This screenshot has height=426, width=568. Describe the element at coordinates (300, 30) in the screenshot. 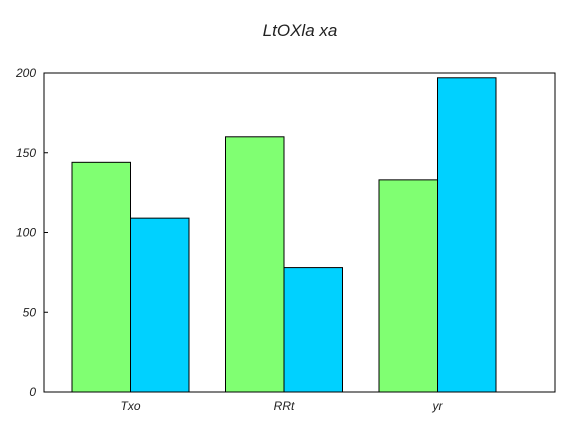

I see `chart-title: LtOXla xa` at that location.